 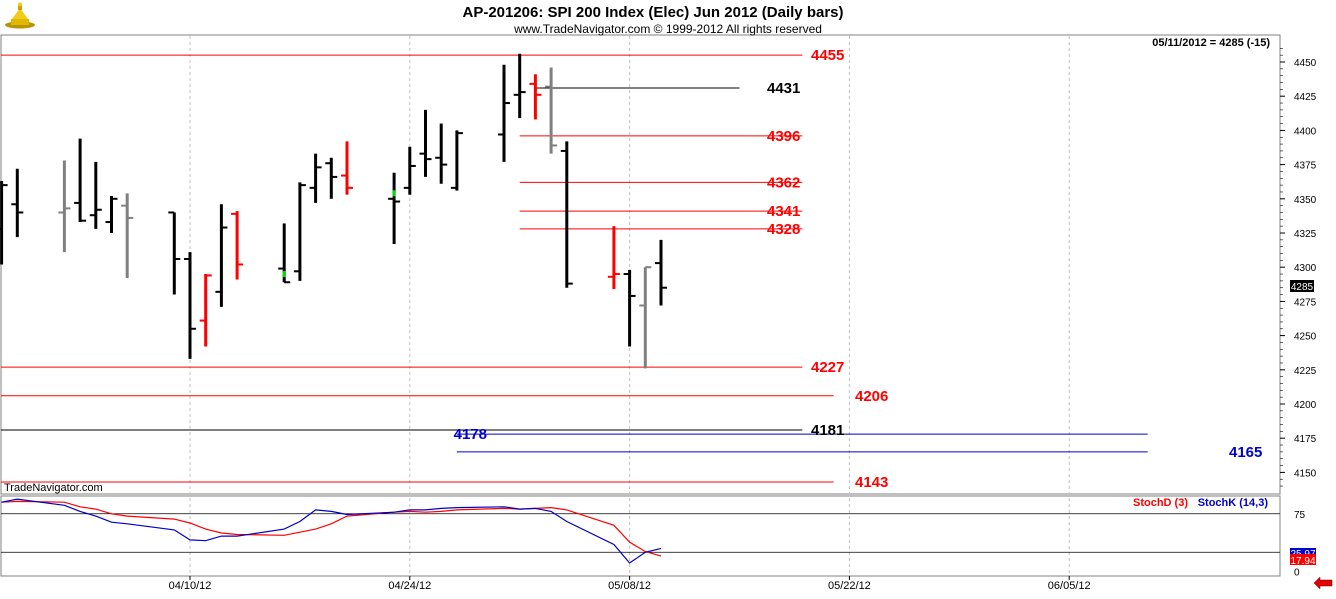 What do you see at coordinates (1297, 573) in the screenshot?
I see `stoch-y-tick-label: 0` at bounding box center [1297, 573].